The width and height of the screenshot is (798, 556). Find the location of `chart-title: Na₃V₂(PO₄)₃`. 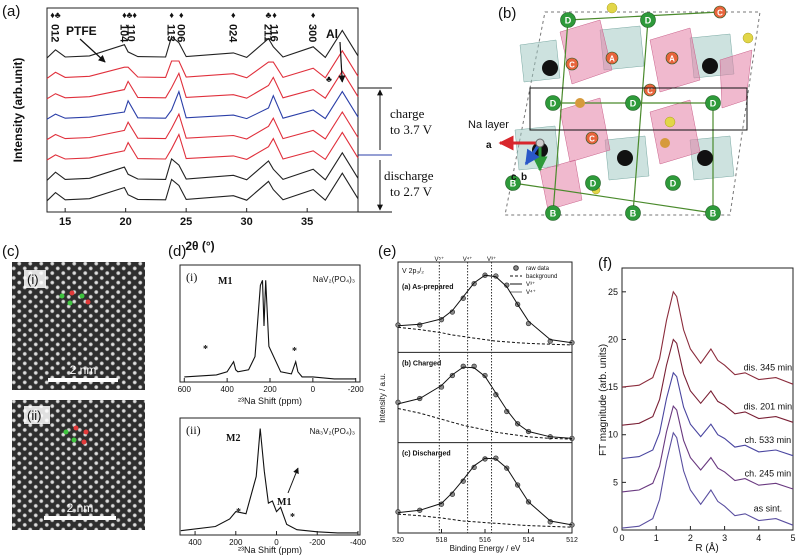

chart-title: Na₃V₂(PO₄)₃ is located at coordinates (332, 431).